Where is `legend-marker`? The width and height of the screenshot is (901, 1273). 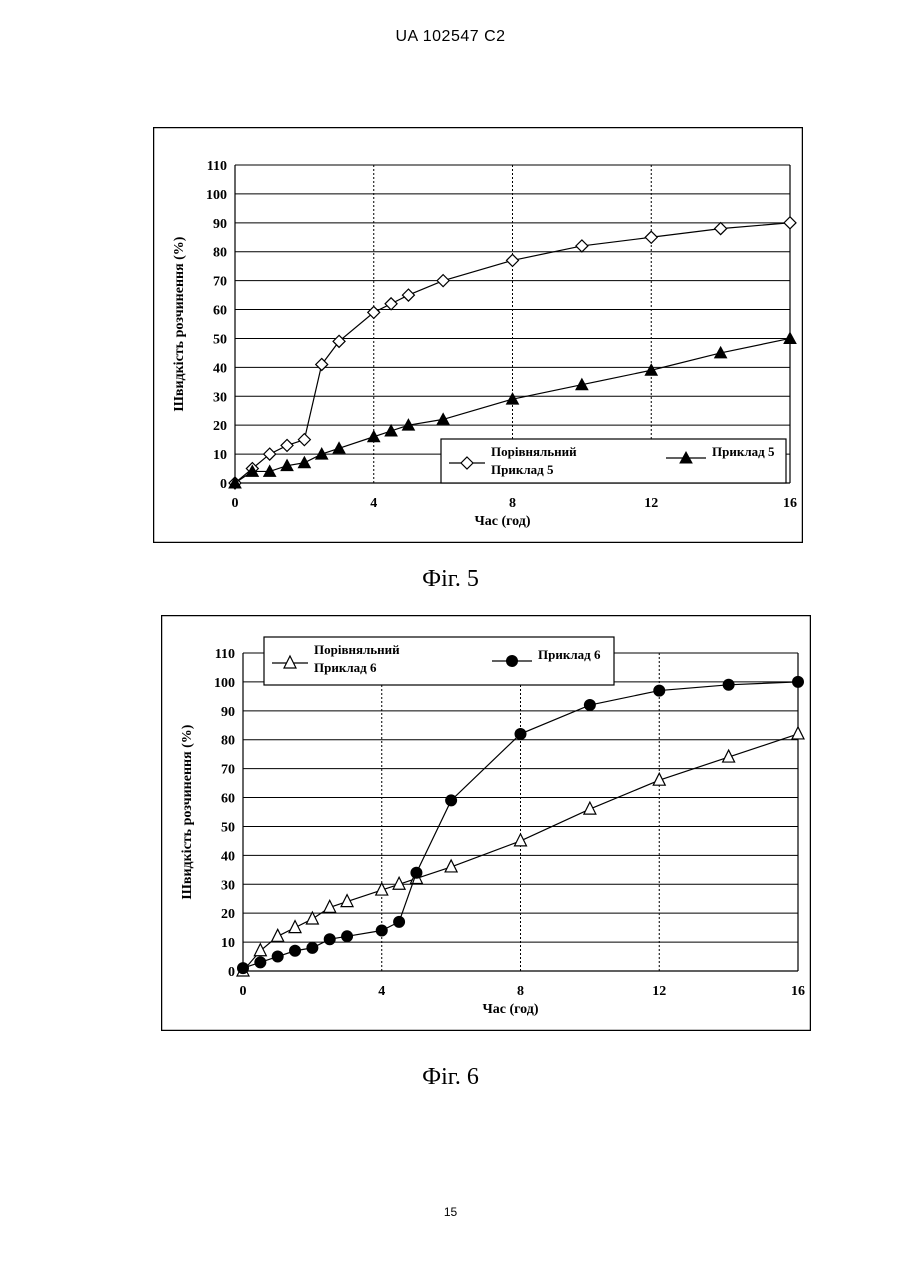
legend-marker is located at coordinates (512, 661).